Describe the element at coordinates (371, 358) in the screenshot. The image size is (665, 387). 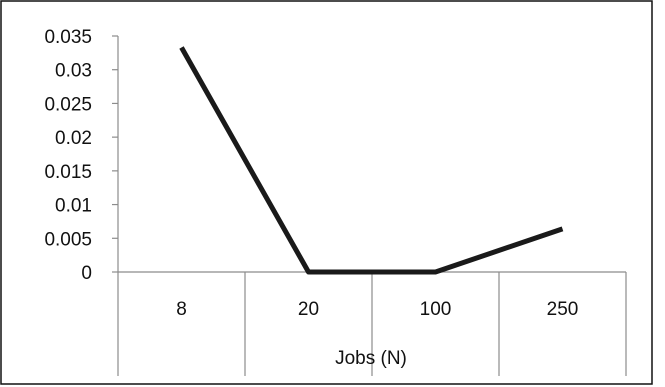
I see `x-axis-title: Jobs (N)` at that location.